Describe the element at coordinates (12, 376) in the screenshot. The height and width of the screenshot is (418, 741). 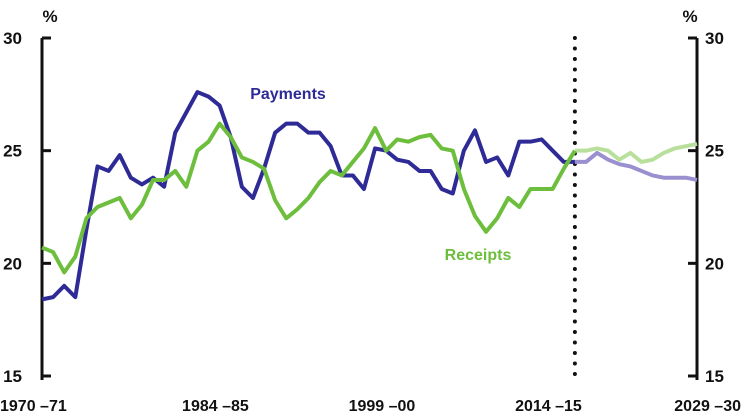
I see `y-tick-label-left: 15` at that location.